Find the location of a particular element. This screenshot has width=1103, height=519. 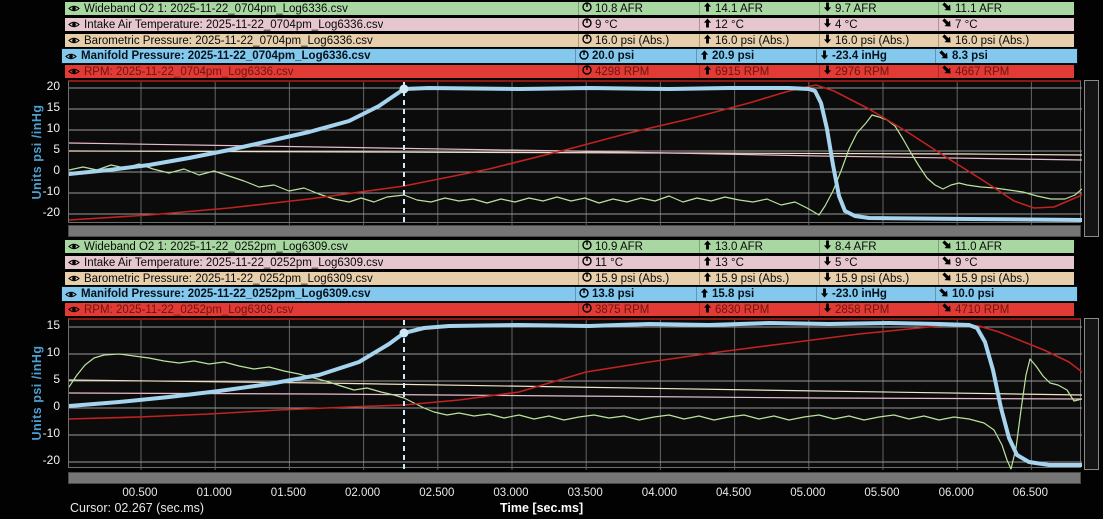

stat-end-value: 9 °C is located at coordinates (958, 262).